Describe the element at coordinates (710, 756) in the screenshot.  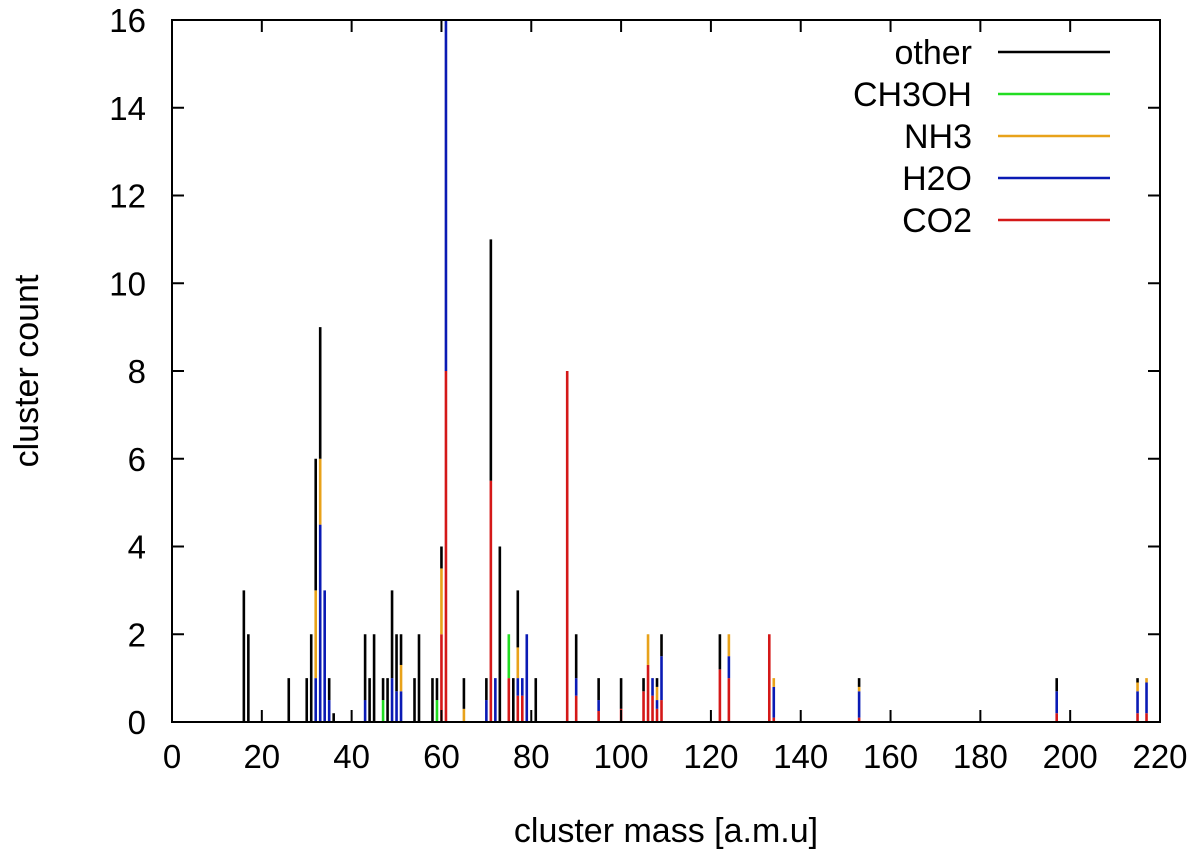
I see `x-tick-label: 120` at that location.